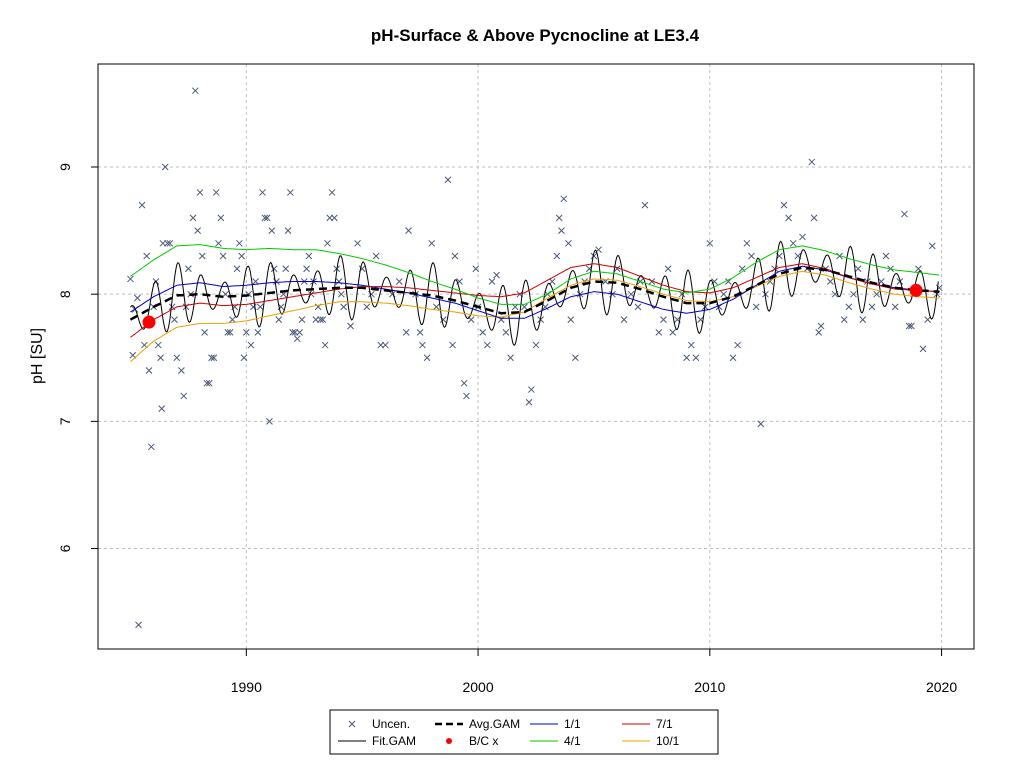  Describe the element at coordinates (37, 356) in the screenshot. I see `y-axis-label: pH [SU]` at that location.